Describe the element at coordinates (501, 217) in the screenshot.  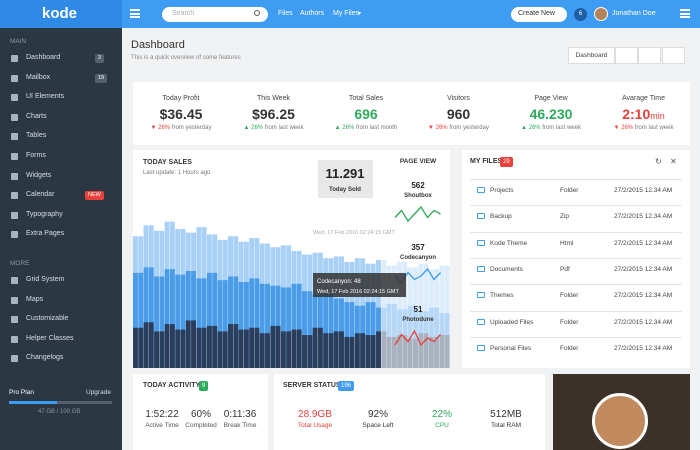
I see `file-name: Backup` at that location.